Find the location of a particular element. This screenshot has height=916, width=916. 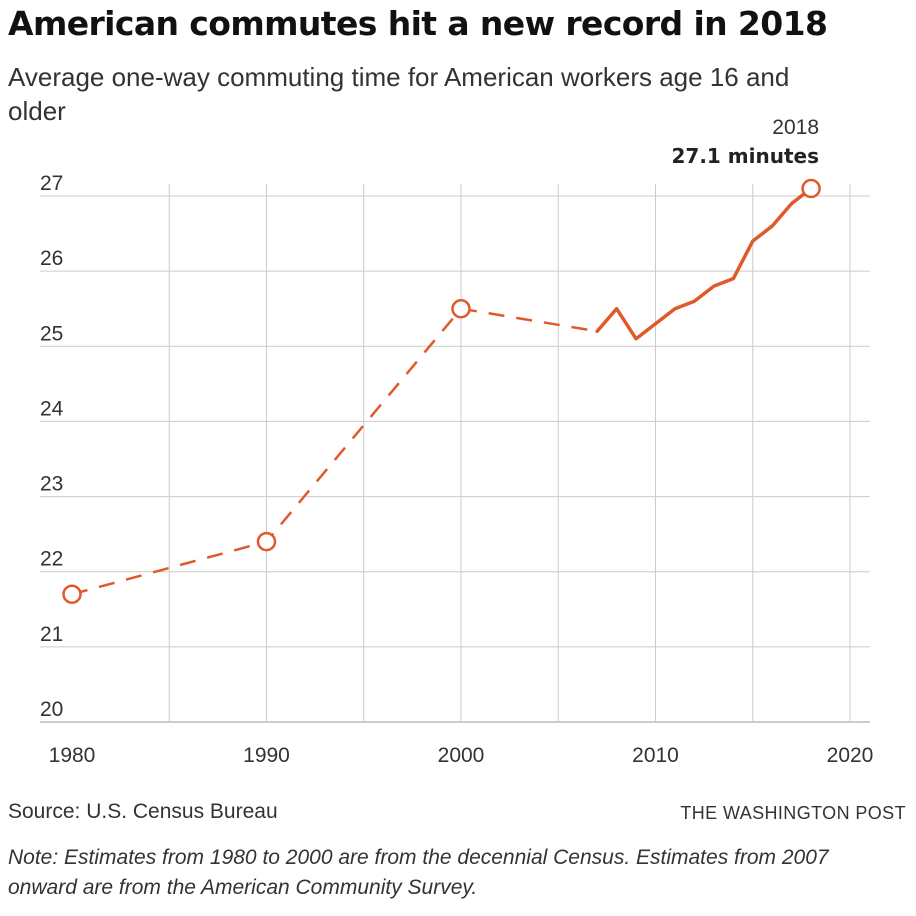

data-point-2000 is located at coordinates (461, 308).